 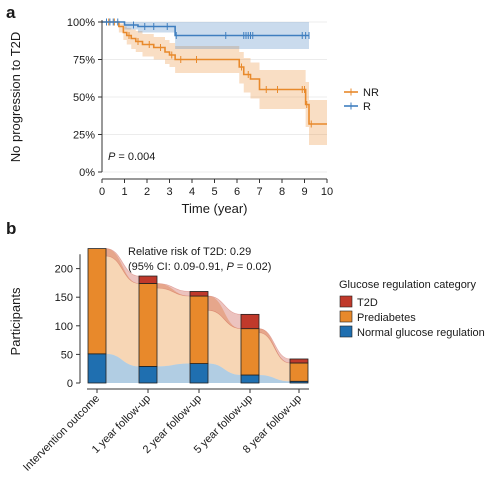 I want to click on km-x-tick-label: 0, so click(x=102, y=192).